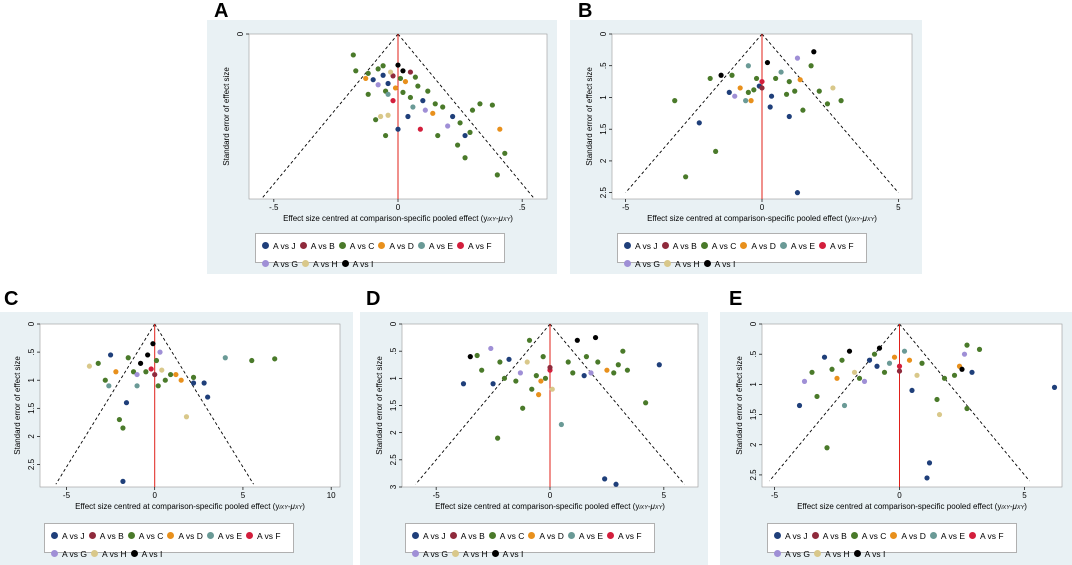 The image size is (1072, 565). Describe the element at coordinates (829, 535) in the screenshot. I see `legend-item: A vs B` at that location.